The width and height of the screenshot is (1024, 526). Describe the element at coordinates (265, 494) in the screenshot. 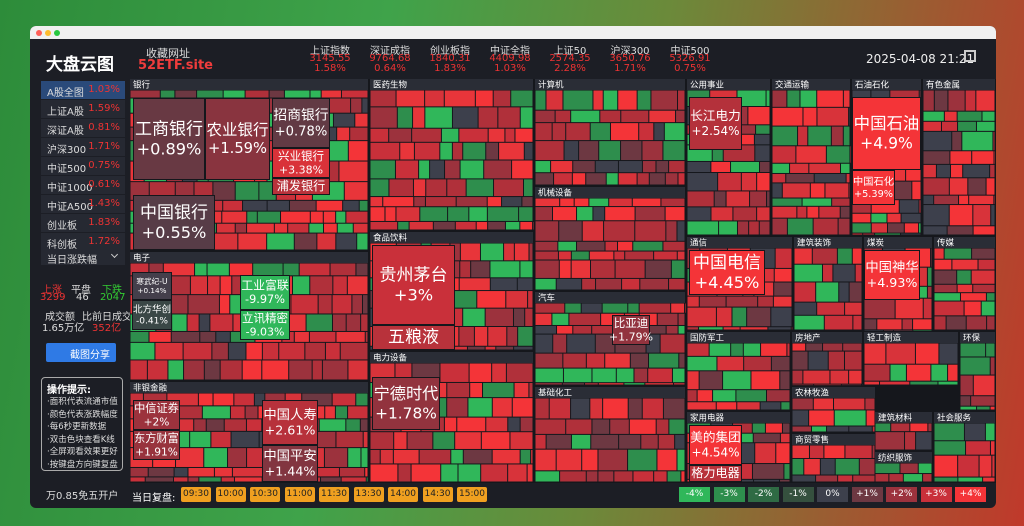

I see `replay-time: 10:30` at that location.